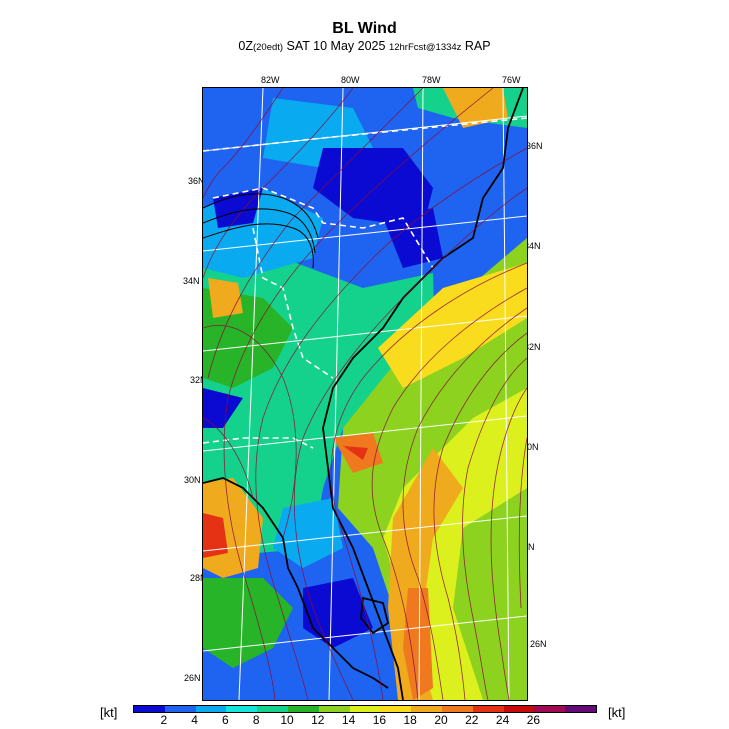 Image resolution: width=729 pixels, height=729 pixels. What do you see at coordinates (318, 720) in the screenshot?
I see `colorbar-tick-label: 12` at bounding box center [318, 720].